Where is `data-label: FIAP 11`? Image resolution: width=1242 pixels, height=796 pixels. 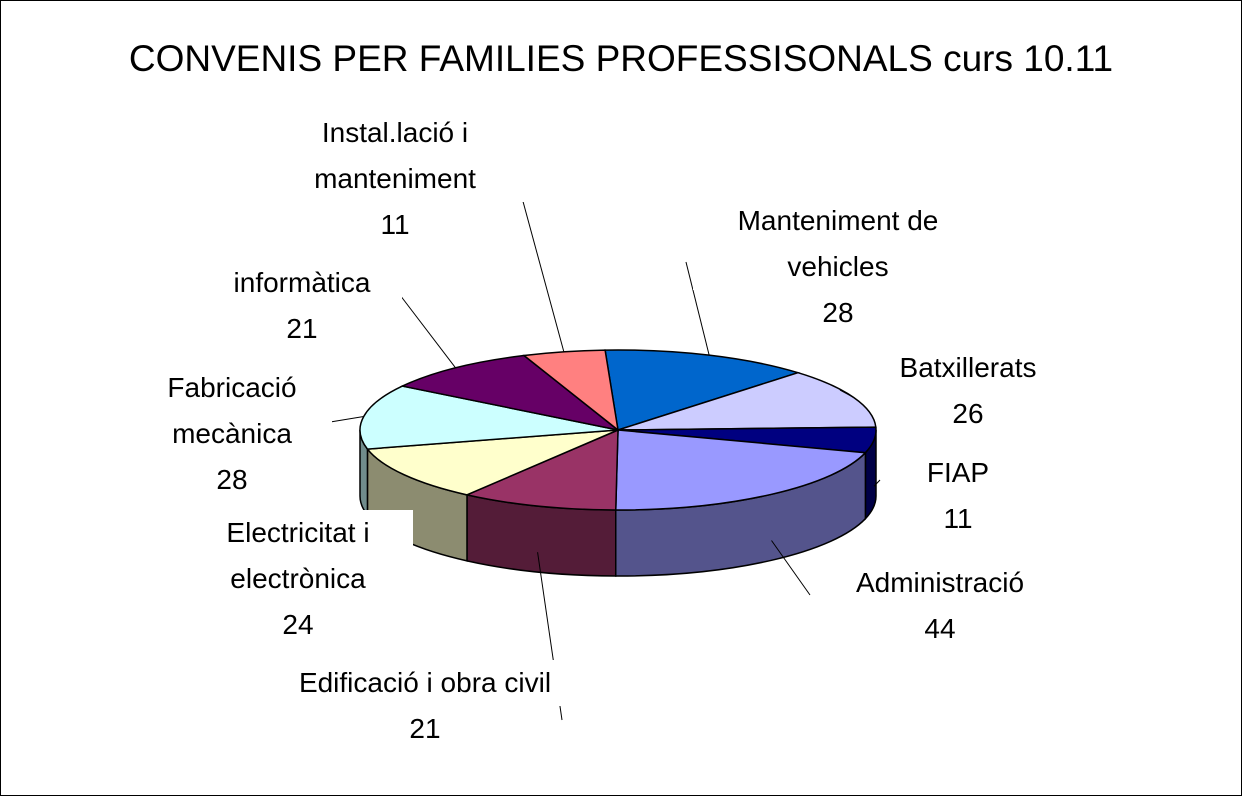
data-label: FIAP 11 is located at coordinates (958, 496).